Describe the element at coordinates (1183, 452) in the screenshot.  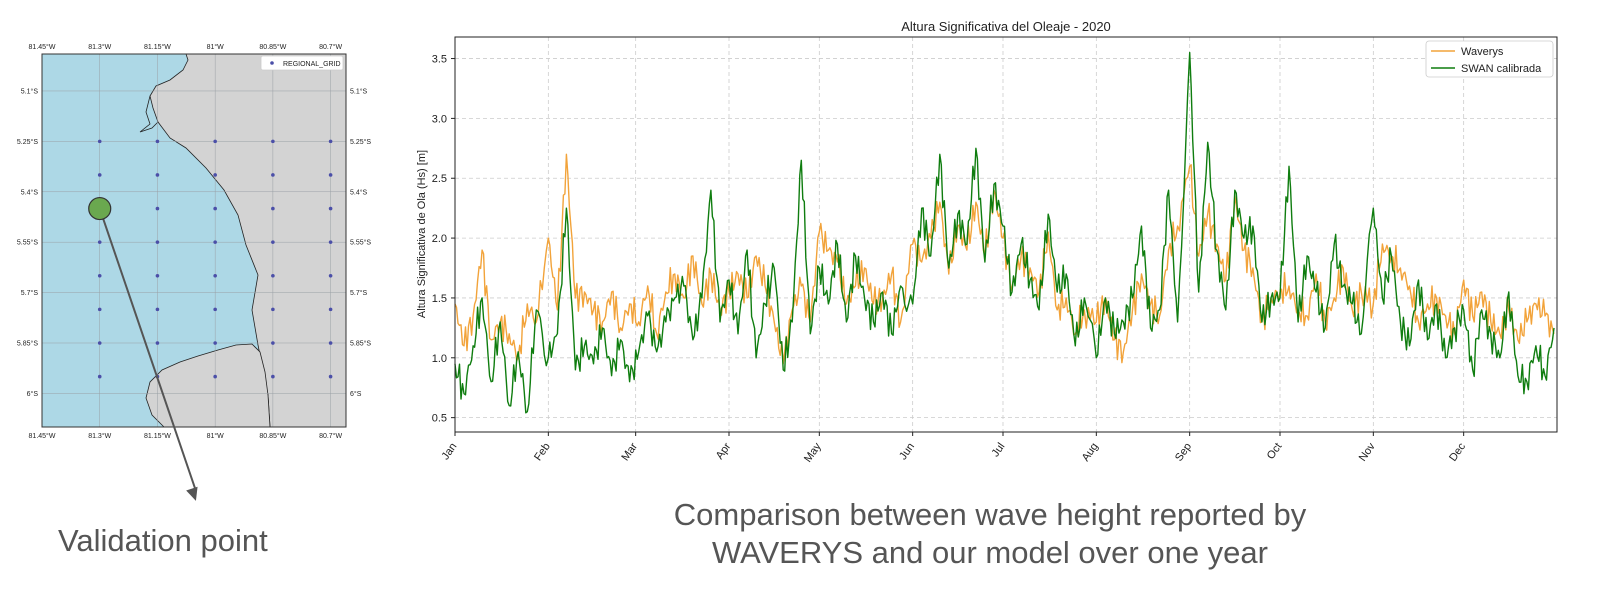
I see `chart-x-tick-label: Sep` at that location.